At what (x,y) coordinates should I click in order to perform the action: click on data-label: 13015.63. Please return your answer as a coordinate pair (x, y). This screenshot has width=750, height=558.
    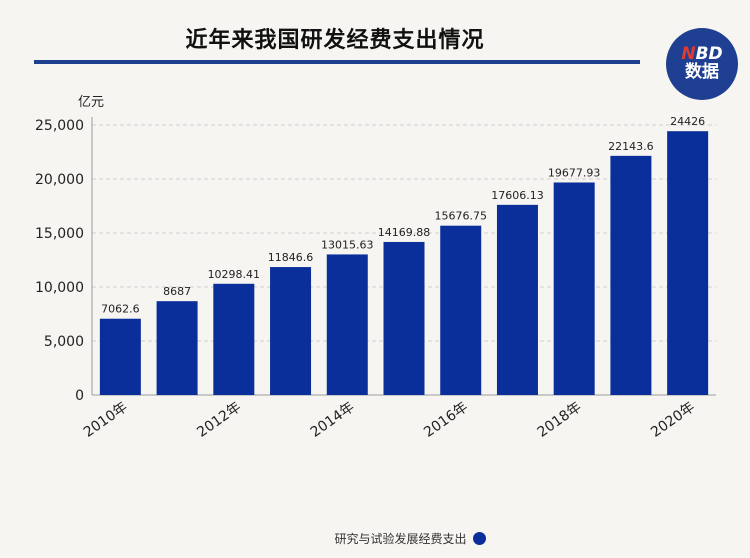
    Looking at the image, I should click on (347, 244).